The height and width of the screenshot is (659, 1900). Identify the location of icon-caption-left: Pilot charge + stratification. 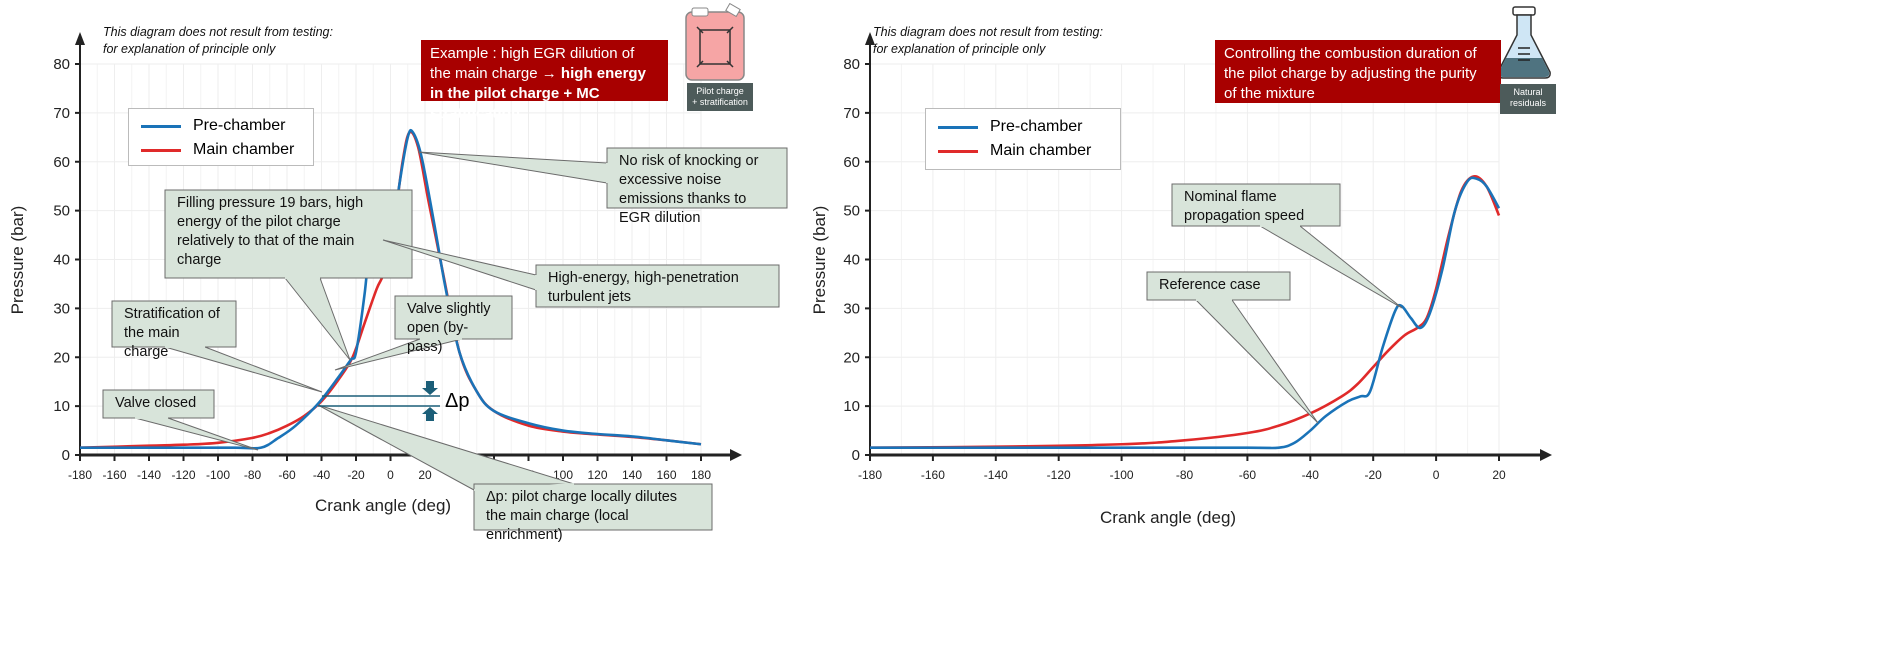
(720, 97).